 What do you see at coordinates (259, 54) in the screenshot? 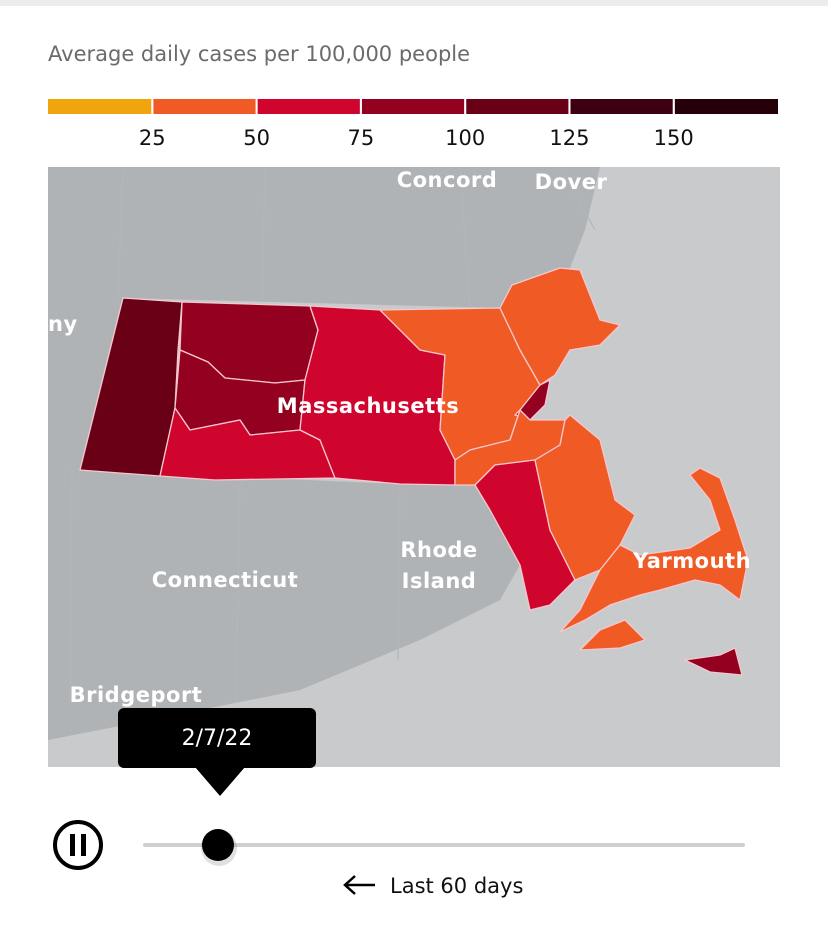
I see `legend-title: Average daily cases per 100,000 people` at bounding box center [259, 54].